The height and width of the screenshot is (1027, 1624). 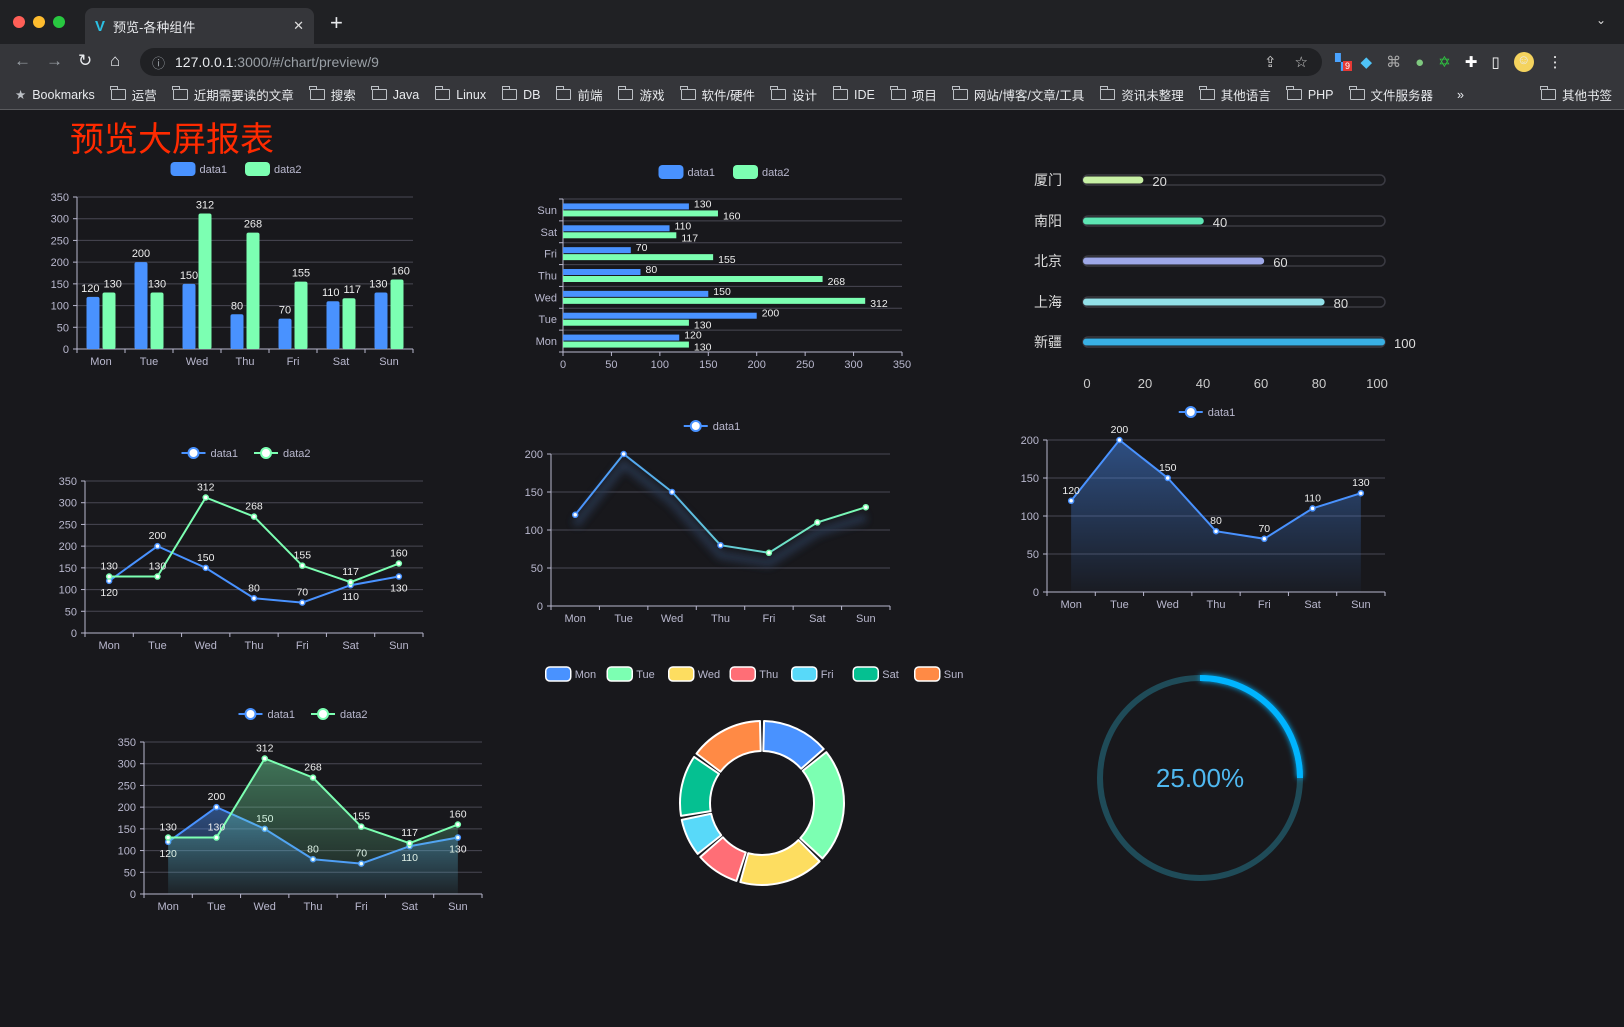 I want to click on x-tick-label: 350, so click(x=902, y=365).